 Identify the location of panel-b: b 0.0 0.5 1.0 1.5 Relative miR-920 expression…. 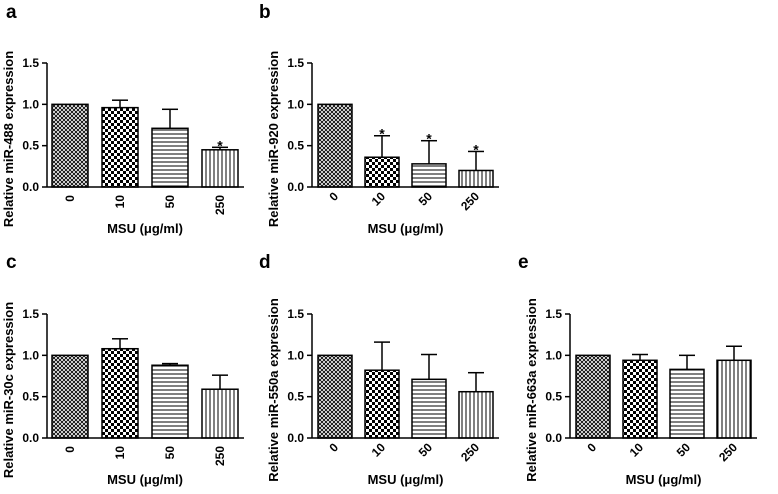
(379, 119).